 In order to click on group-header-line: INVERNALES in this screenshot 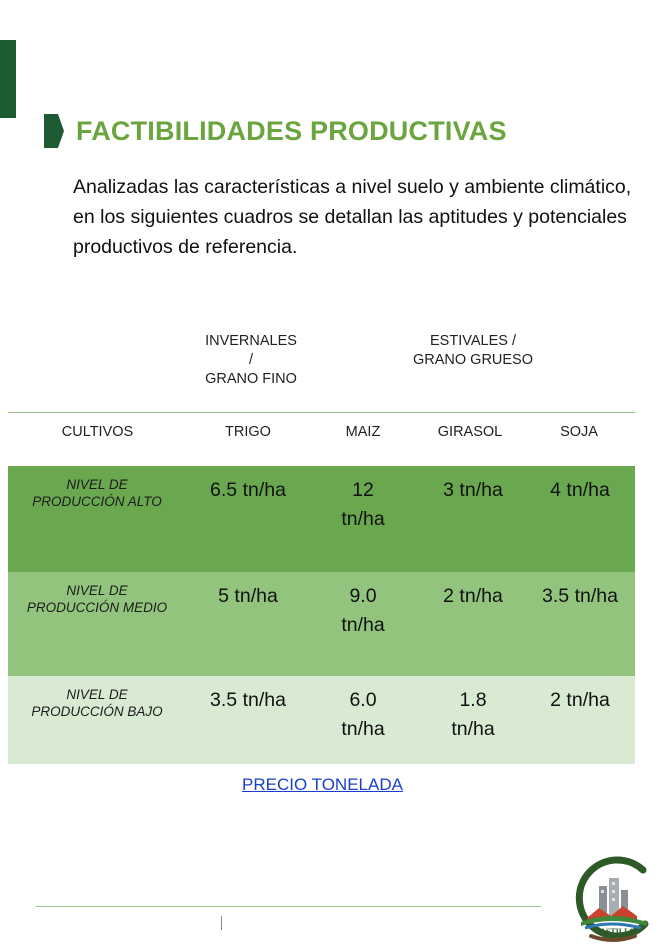, I will do `click(251, 341)`.